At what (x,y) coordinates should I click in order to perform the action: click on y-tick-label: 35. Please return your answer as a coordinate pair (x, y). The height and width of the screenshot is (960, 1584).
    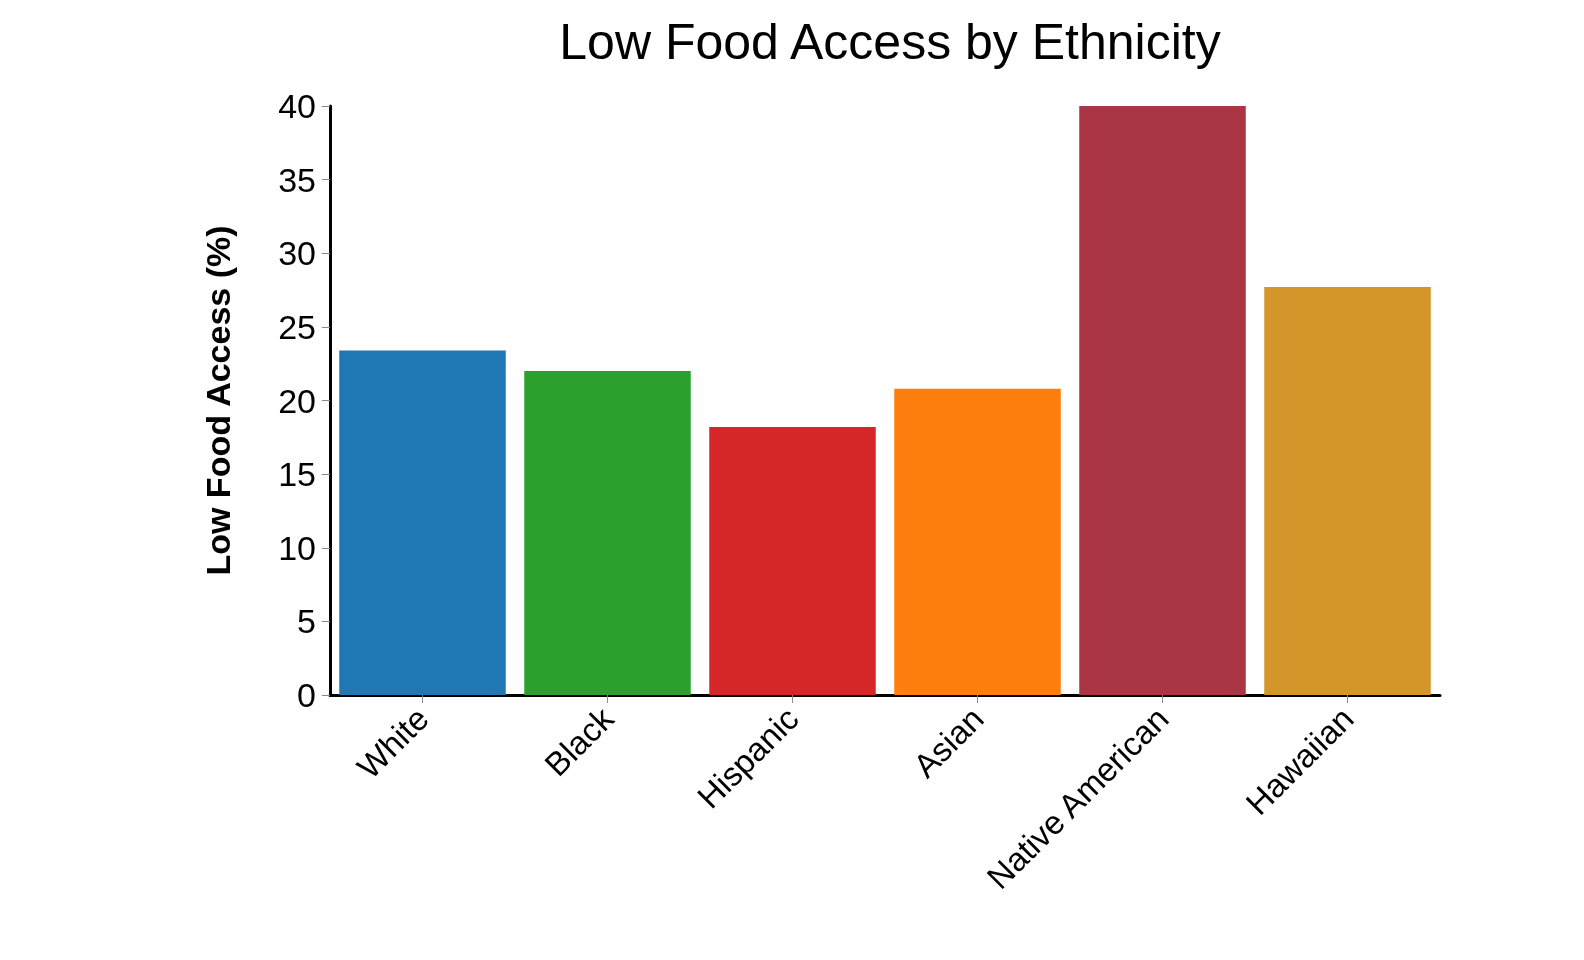
    Looking at the image, I should click on (297, 179).